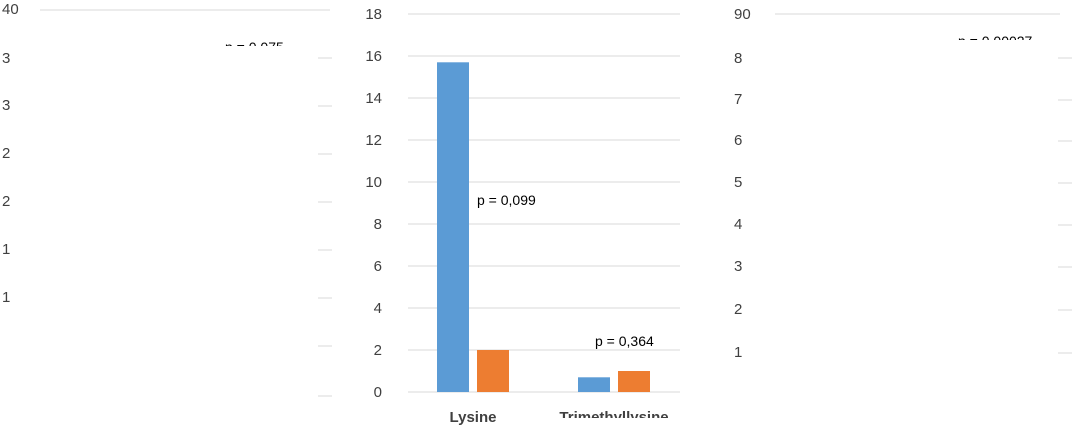 The width and height of the screenshot is (1075, 429). Describe the element at coordinates (738, 224) in the screenshot. I see `right-tick-e: 4` at that location.